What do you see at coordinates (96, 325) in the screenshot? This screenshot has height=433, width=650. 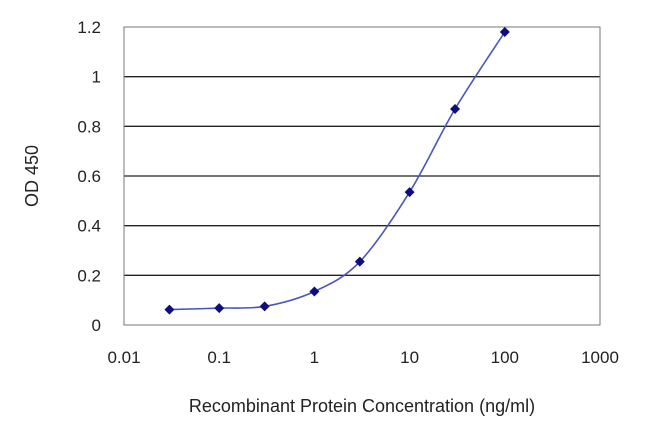 I see `y-tick-label: 0` at bounding box center [96, 325].